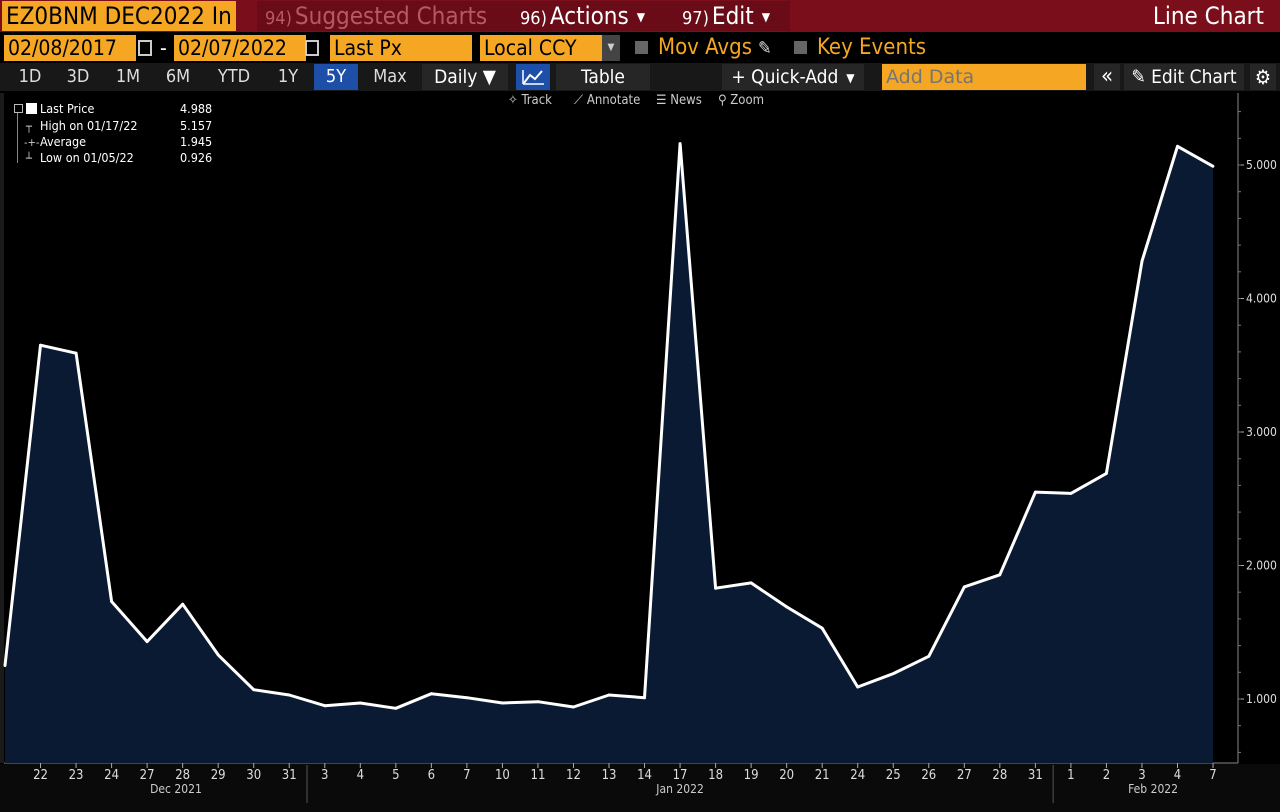  Describe the element at coordinates (31, 108) in the screenshot. I see `last-price-swatch` at that location.